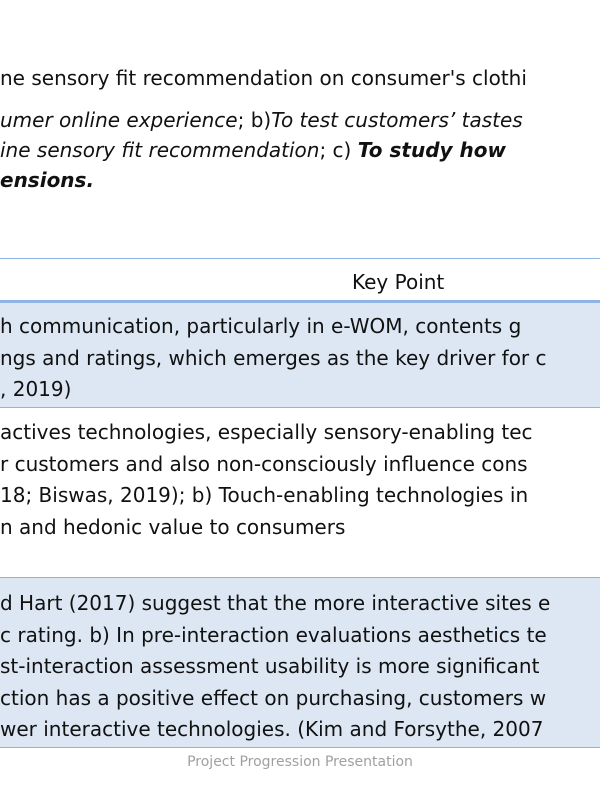 This screenshot has width=600, height=800. What do you see at coordinates (431, 150) in the screenshot?
I see `intro-text: To study how` at bounding box center [431, 150].